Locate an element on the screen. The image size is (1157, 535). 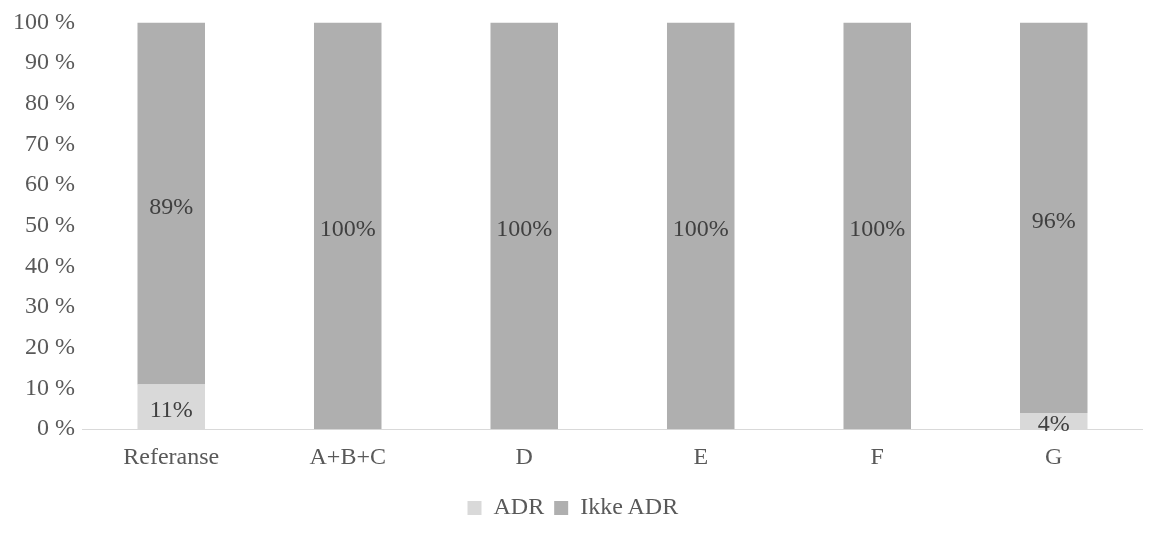
y-tick-label: 80 % is located at coordinates (49, 102).